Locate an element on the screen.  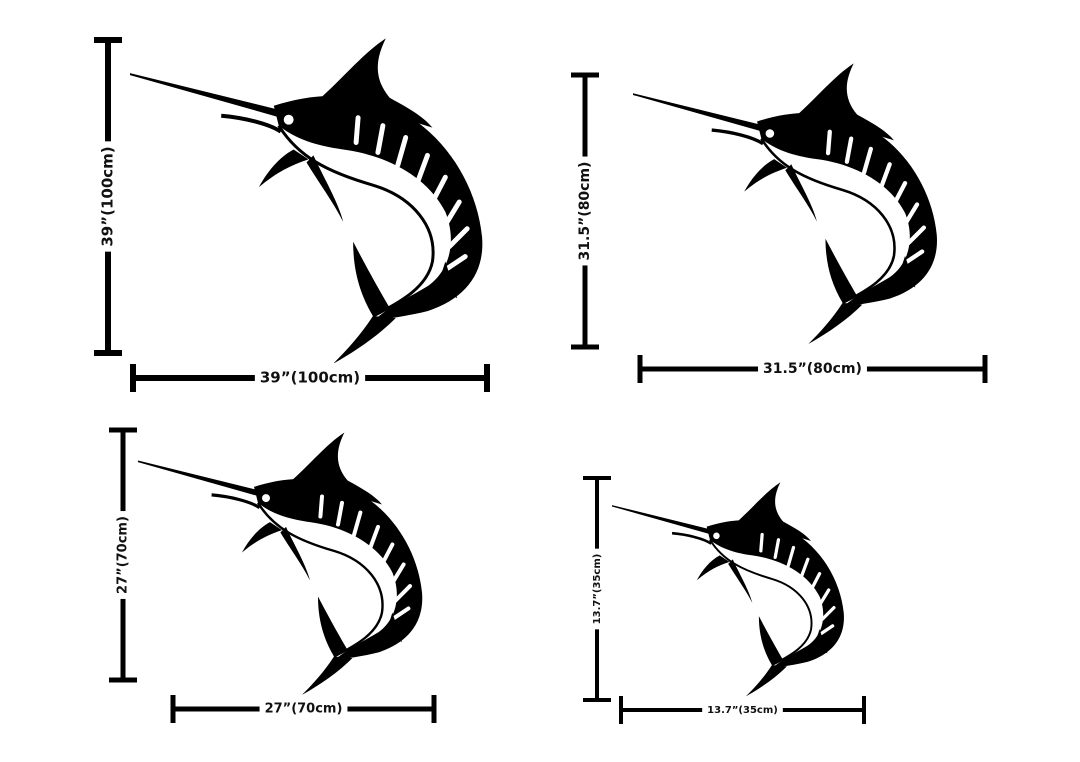
size-option: 27”(70cm) 27”(70cm) is located at coordinates (273, 575).